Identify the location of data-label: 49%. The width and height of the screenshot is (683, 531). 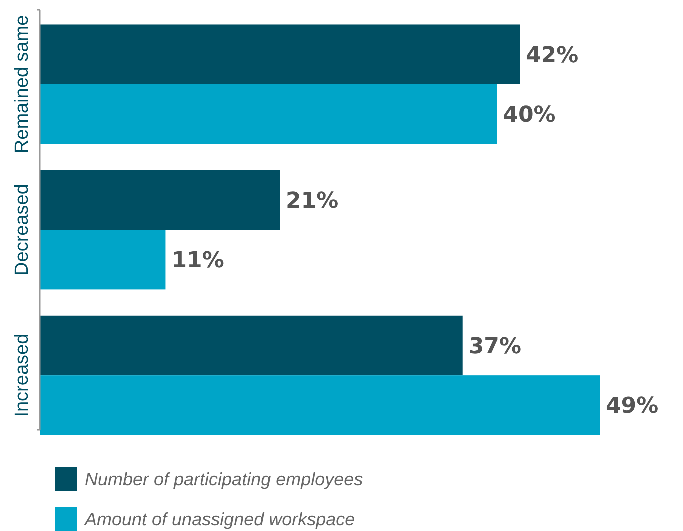
(632, 407).